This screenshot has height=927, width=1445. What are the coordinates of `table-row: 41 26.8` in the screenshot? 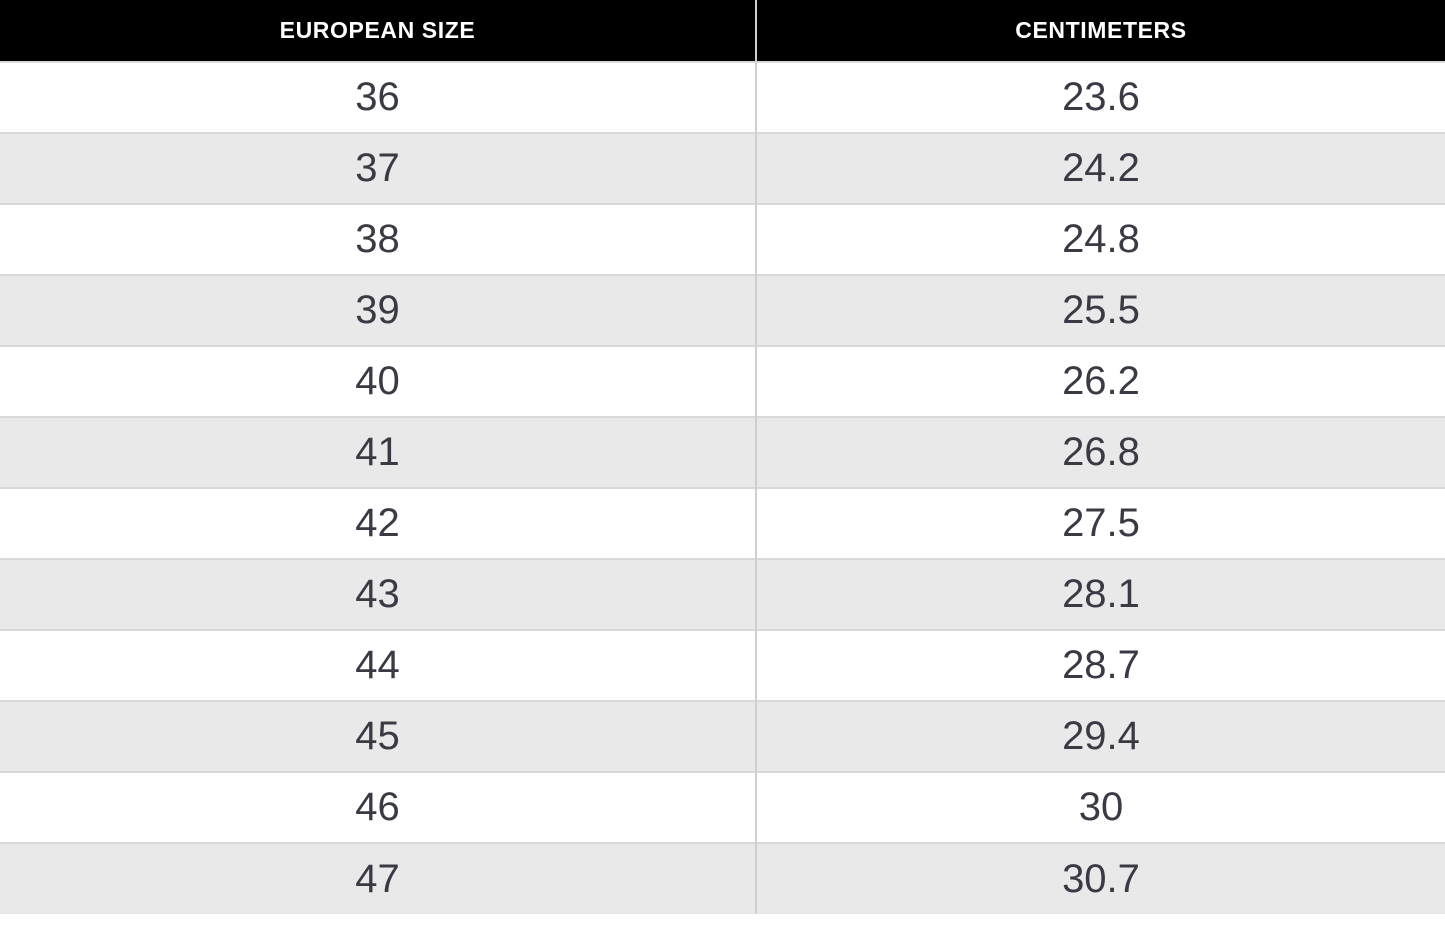 It's located at (722, 452).